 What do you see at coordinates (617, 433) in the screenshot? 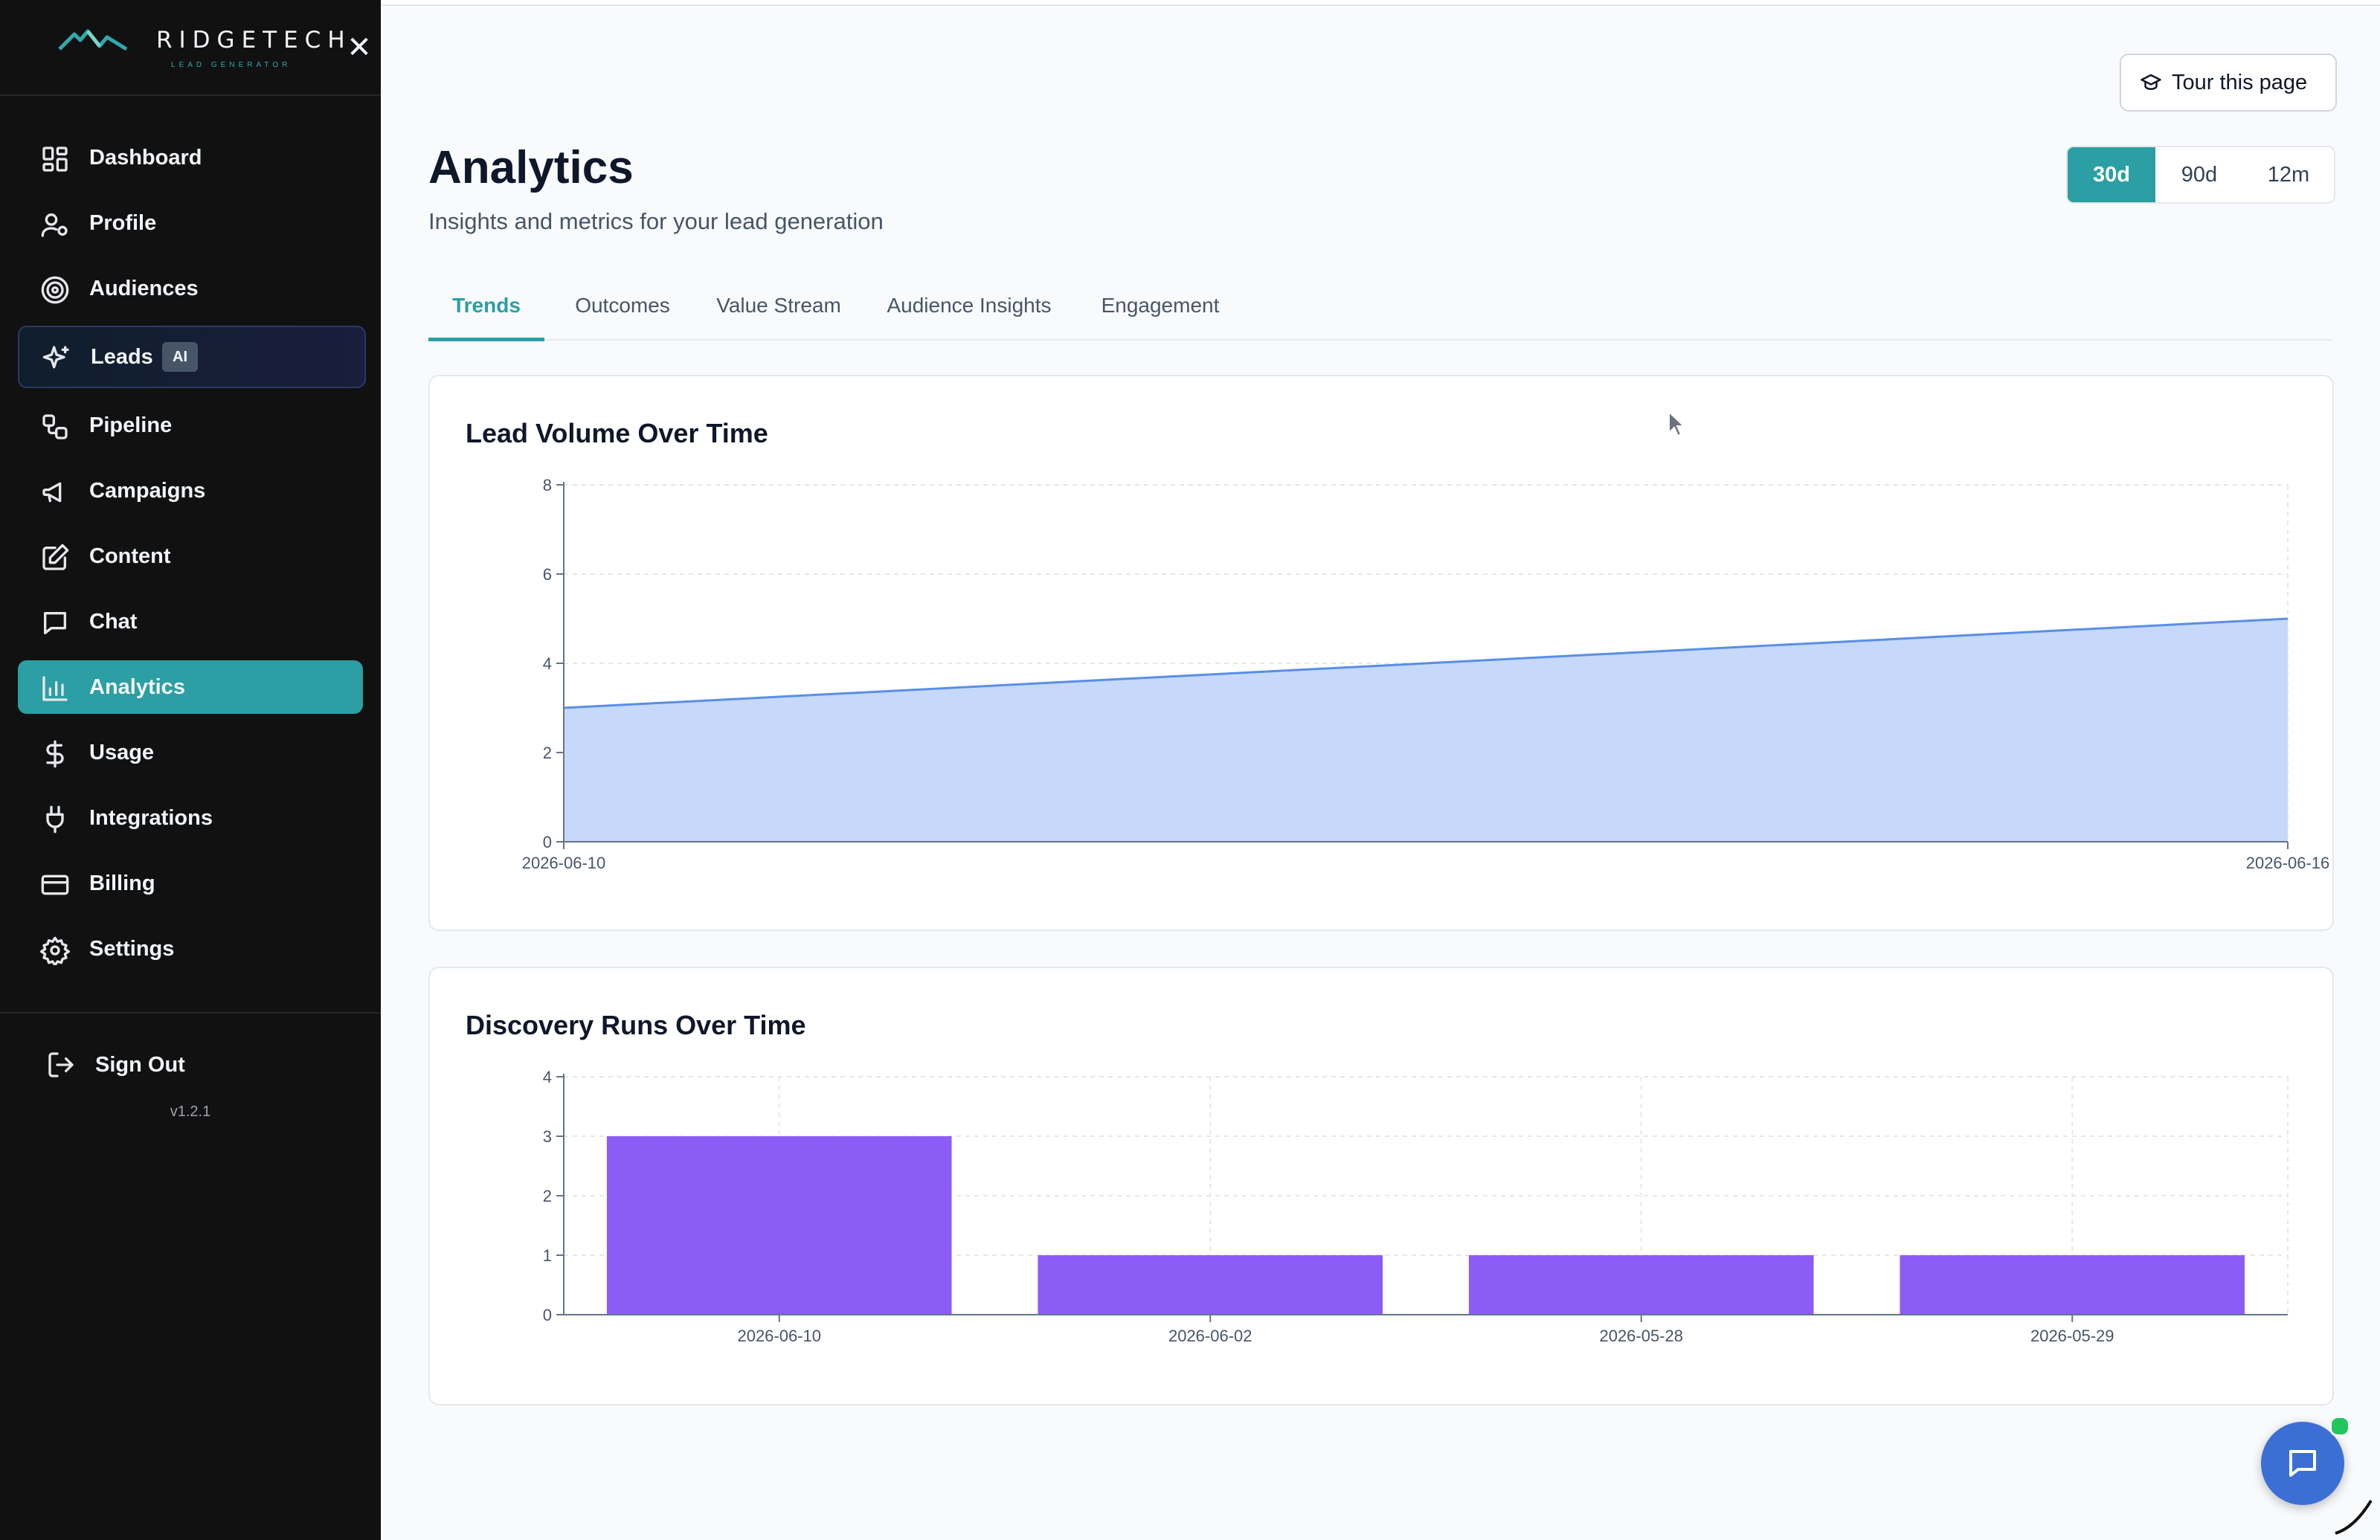
I see `lead-volume-title: Lead Volume Over Time` at bounding box center [617, 433].